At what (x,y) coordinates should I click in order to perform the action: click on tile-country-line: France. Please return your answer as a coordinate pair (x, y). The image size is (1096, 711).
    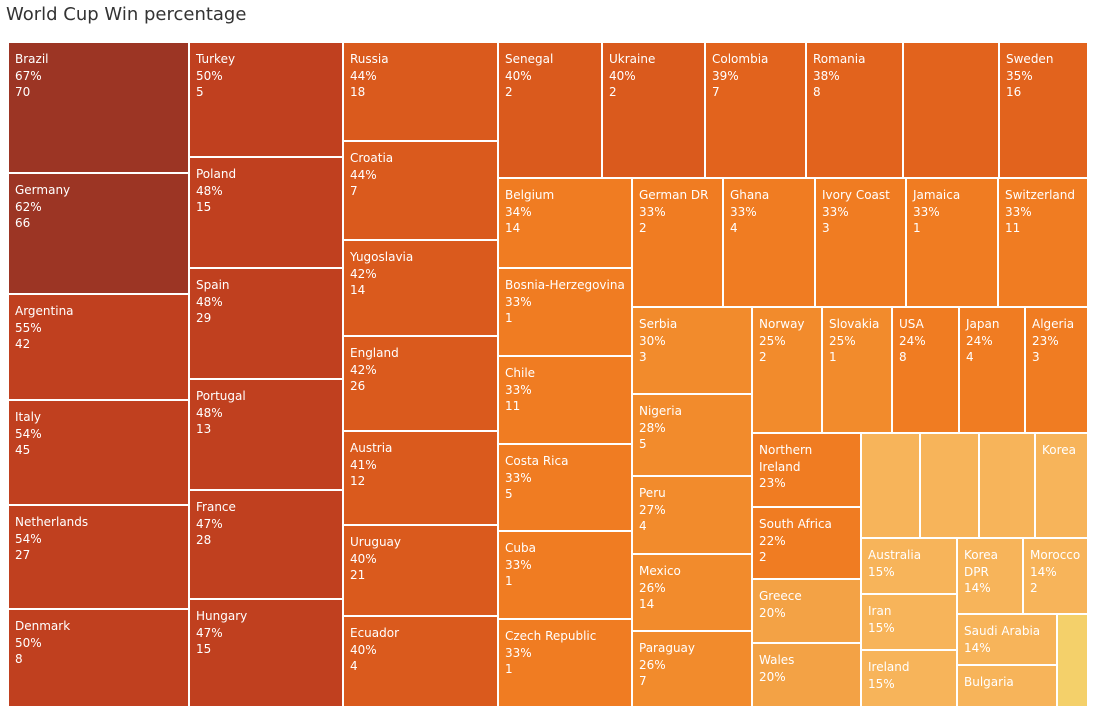
    Looking at the image, I should click on (216, 507).